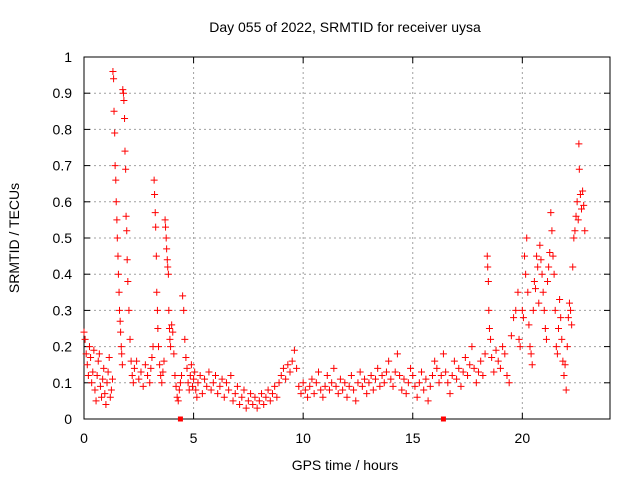  I want to click on y-tick-label: 0.2, so click(63, 347).